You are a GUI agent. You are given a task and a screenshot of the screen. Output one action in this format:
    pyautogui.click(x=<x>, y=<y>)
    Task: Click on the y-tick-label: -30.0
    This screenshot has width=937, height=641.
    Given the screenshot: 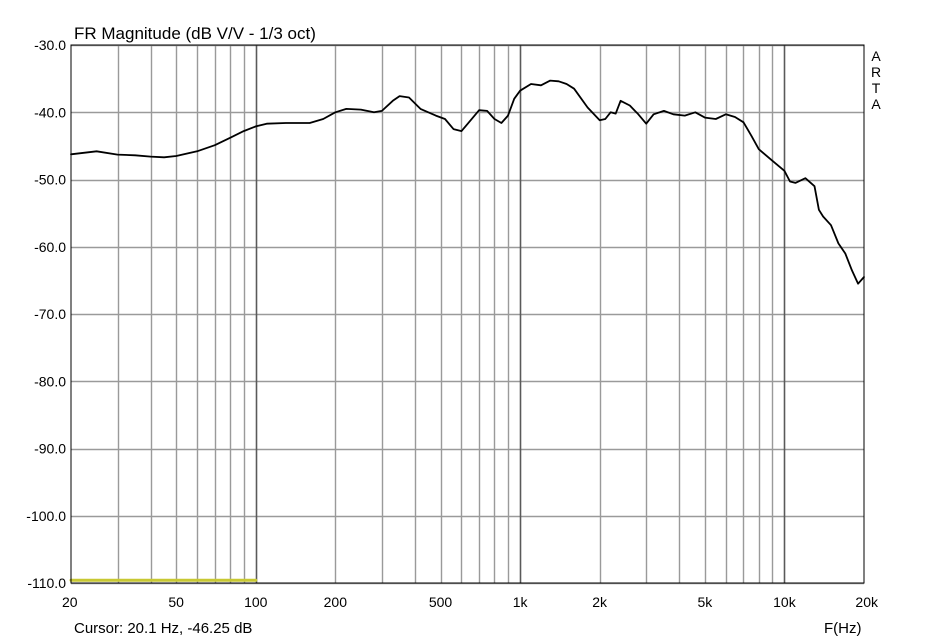 What is the action you would take?
    pyautogui.click(x=50, y=45)
    